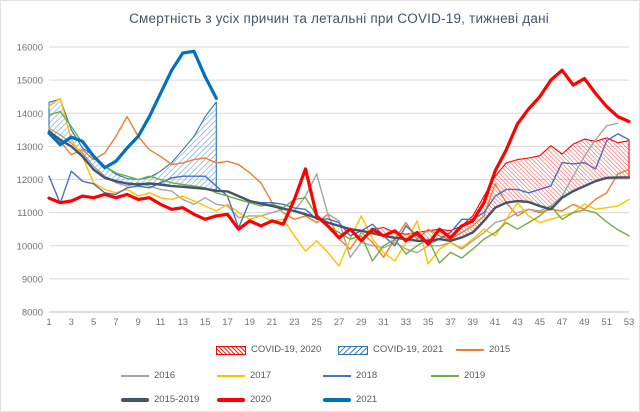  What do you see at coordinates (135, 400) in the screenshot?
I see `legend-swatch-2015-2019` at bounding box center [135, 400].